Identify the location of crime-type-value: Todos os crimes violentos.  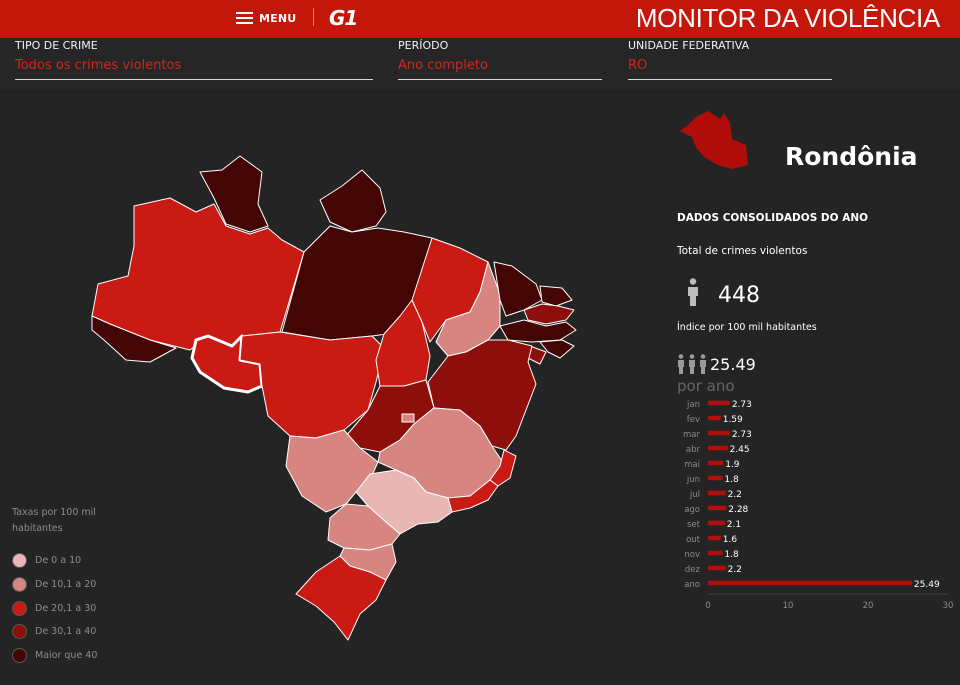
(98, 65).